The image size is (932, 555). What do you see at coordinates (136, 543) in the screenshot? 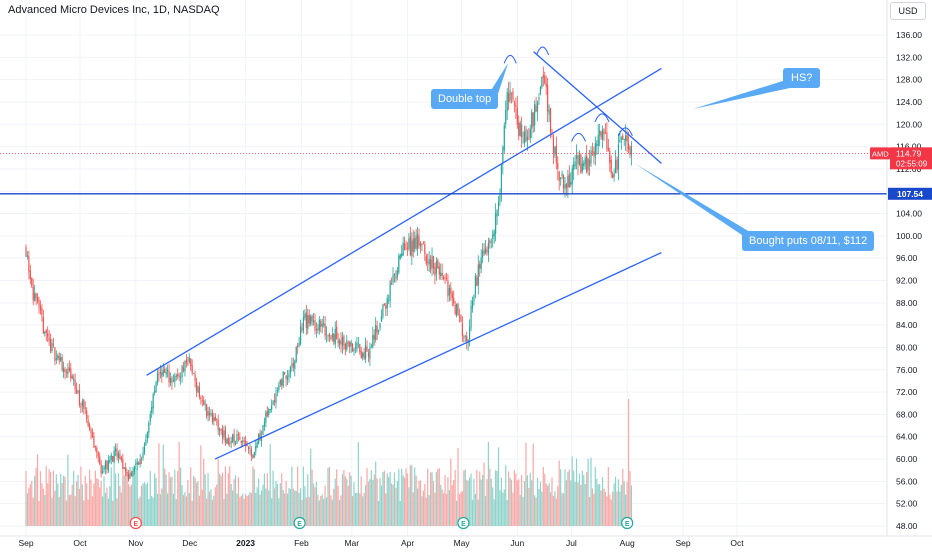
I see `x-tick-label: Nov` at bounding box center [136, 543].